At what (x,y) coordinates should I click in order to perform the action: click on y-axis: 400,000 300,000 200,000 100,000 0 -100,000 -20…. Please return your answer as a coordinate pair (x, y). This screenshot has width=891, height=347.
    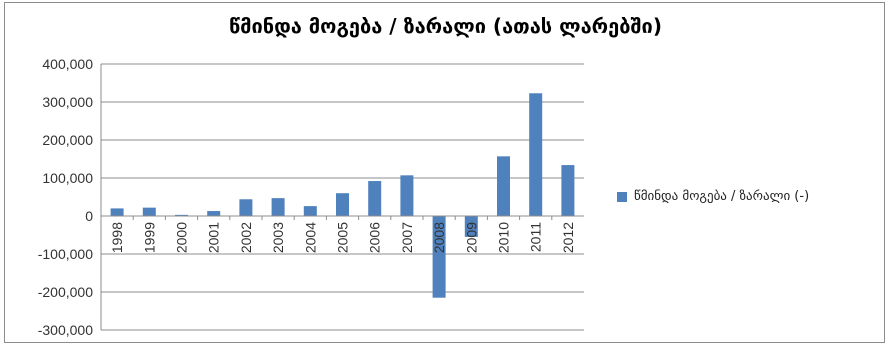
    Looking at the image, I should click on (70, 197).